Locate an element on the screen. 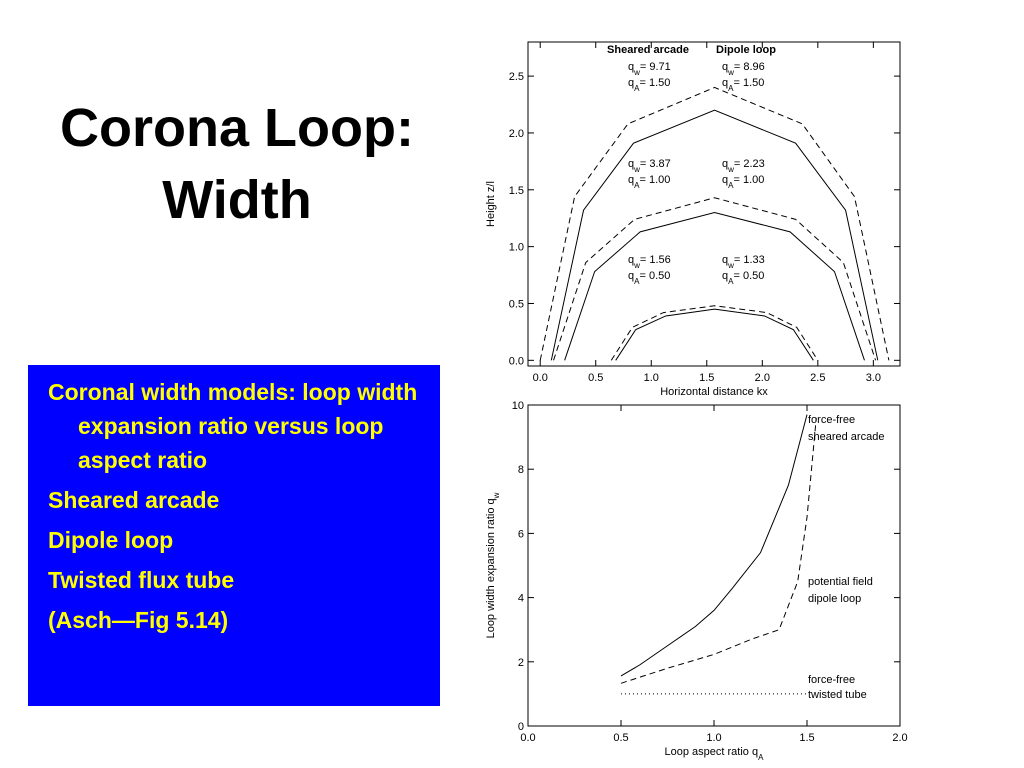 The image size is (1024, 768). annotation-part: twisted tube is located at coordinates (837, 695).